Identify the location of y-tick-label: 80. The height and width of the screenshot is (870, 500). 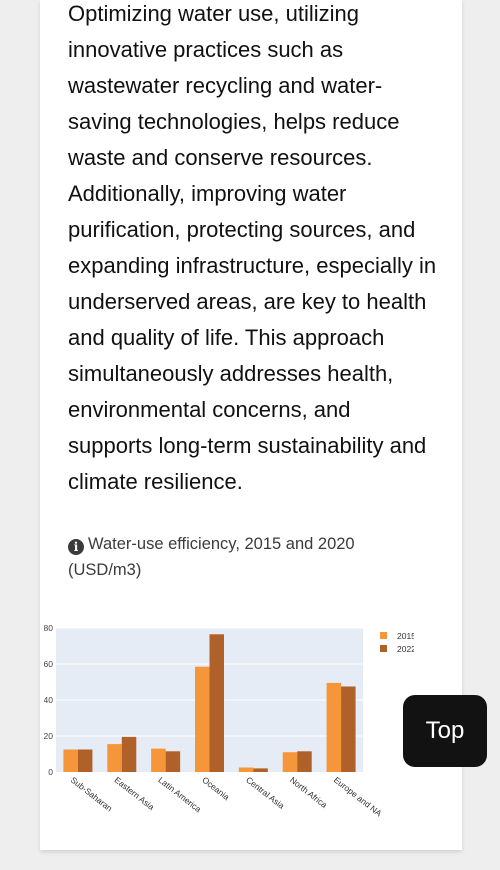
(48, 628).